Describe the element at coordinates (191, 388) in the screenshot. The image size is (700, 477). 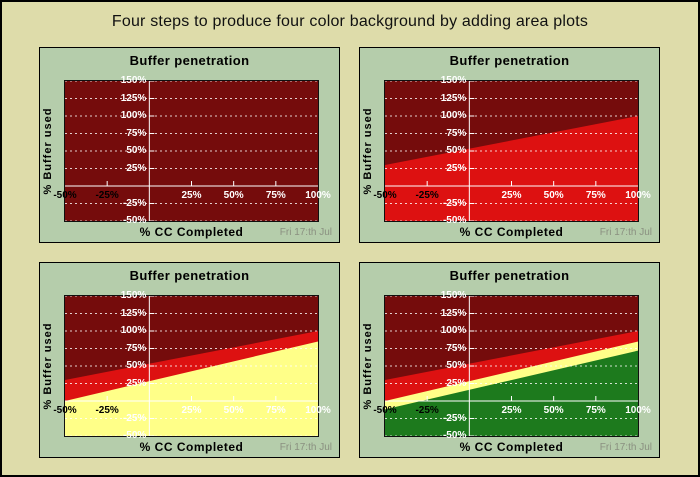
I see `yellow-area` at that location.